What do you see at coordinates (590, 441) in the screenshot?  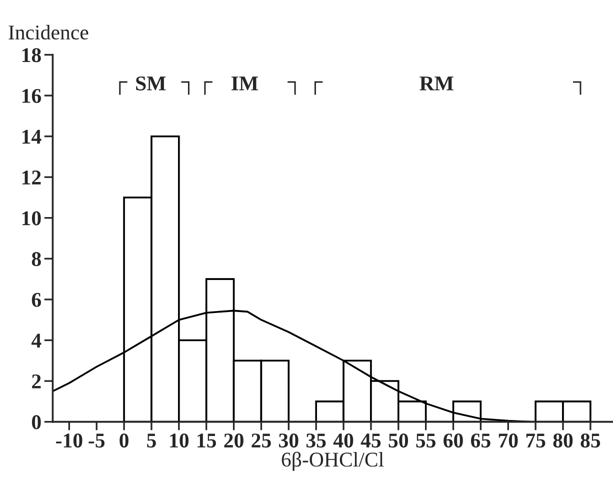 I see `x-tick-label: 85` at bounding box center [590, 441].